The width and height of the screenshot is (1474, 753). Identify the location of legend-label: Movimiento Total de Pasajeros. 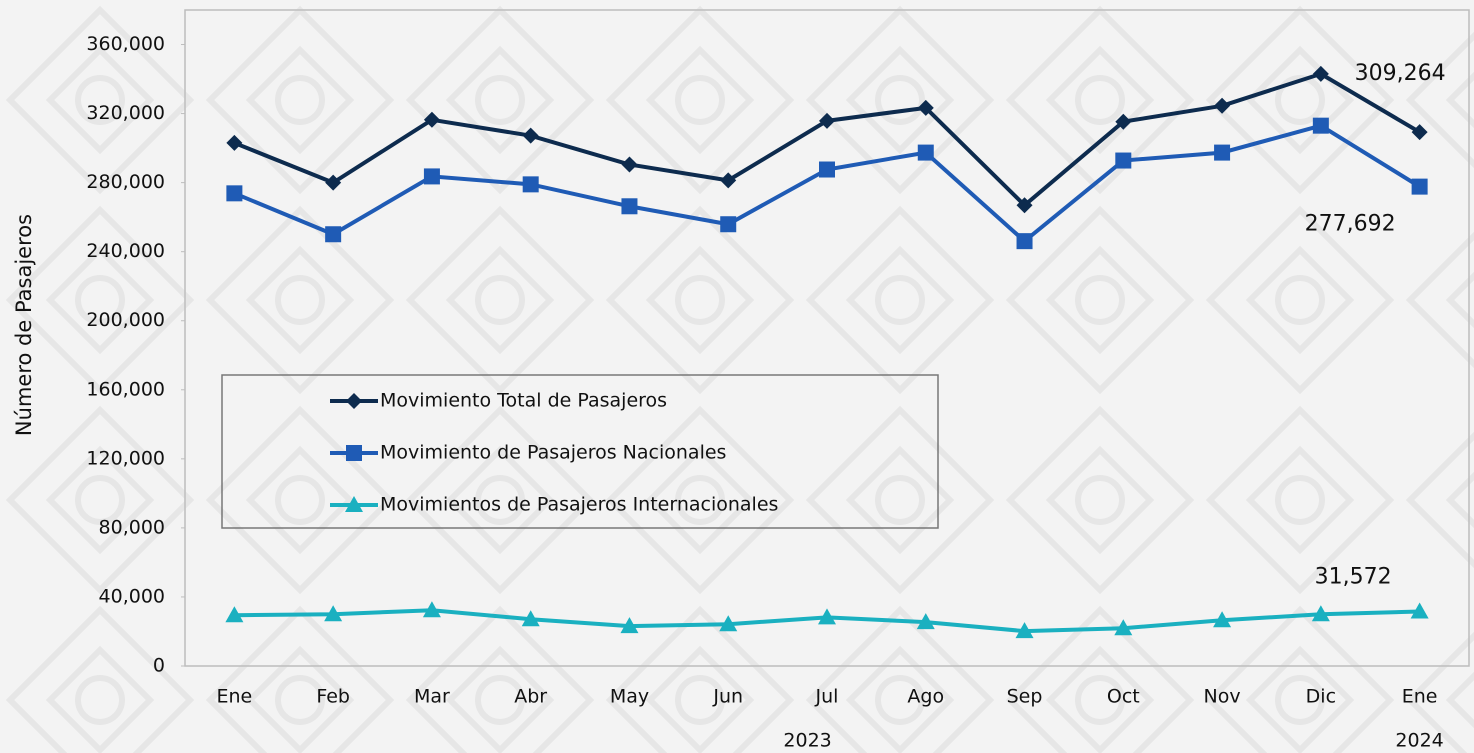
(523, 401).